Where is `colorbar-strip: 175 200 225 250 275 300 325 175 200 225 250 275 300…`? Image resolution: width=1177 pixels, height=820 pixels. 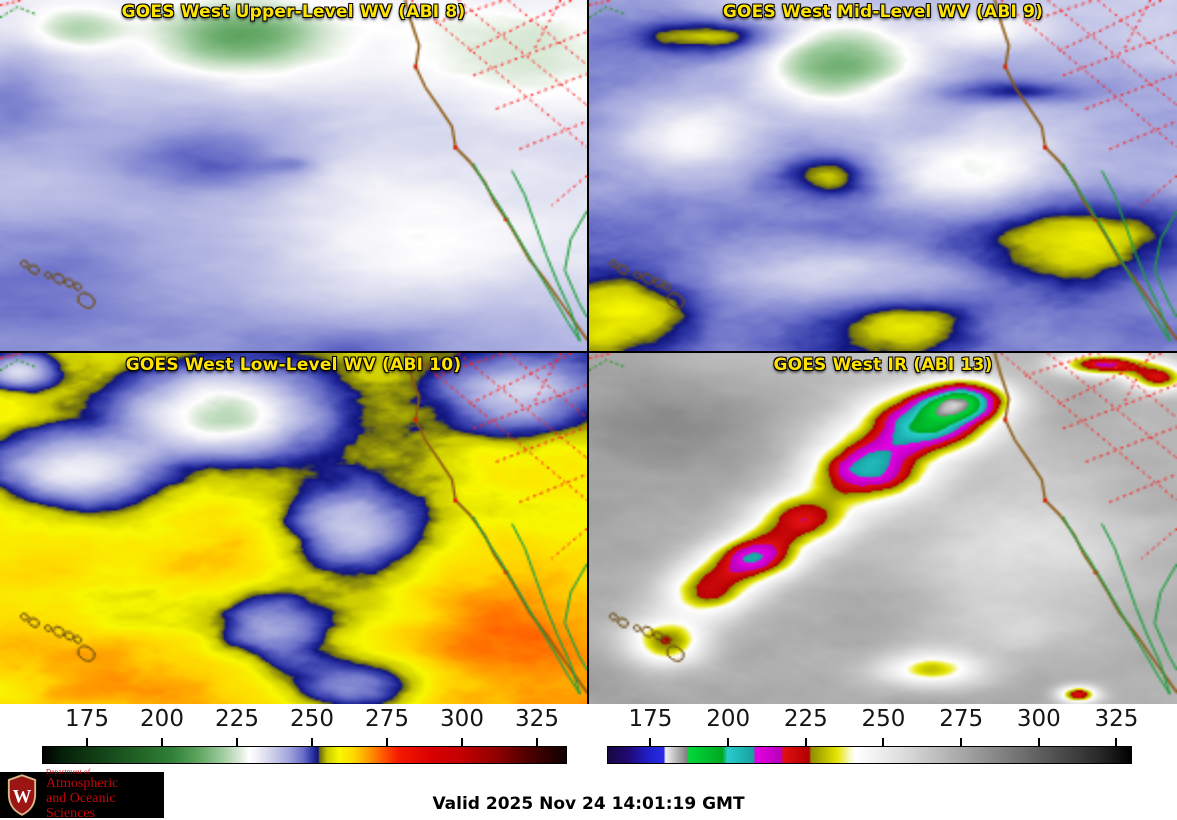 colorbar-strip: 175 200 225 250 275 300 325 175 200 225 250 275 300… is located at coordinates (588, 737).